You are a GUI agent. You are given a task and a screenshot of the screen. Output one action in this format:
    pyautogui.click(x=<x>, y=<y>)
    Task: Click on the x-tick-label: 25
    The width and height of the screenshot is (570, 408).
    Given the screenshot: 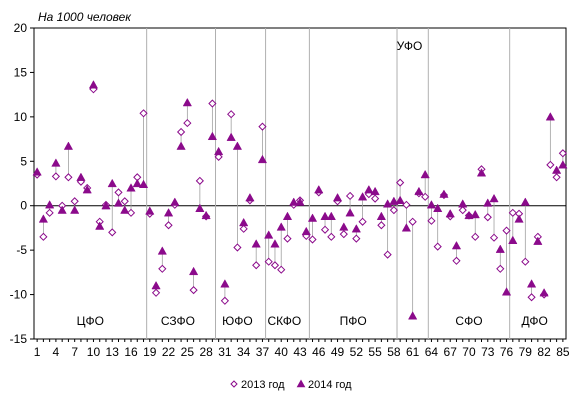 What is the action you would take?
    pyautogui.click(x=188, y=352)
    